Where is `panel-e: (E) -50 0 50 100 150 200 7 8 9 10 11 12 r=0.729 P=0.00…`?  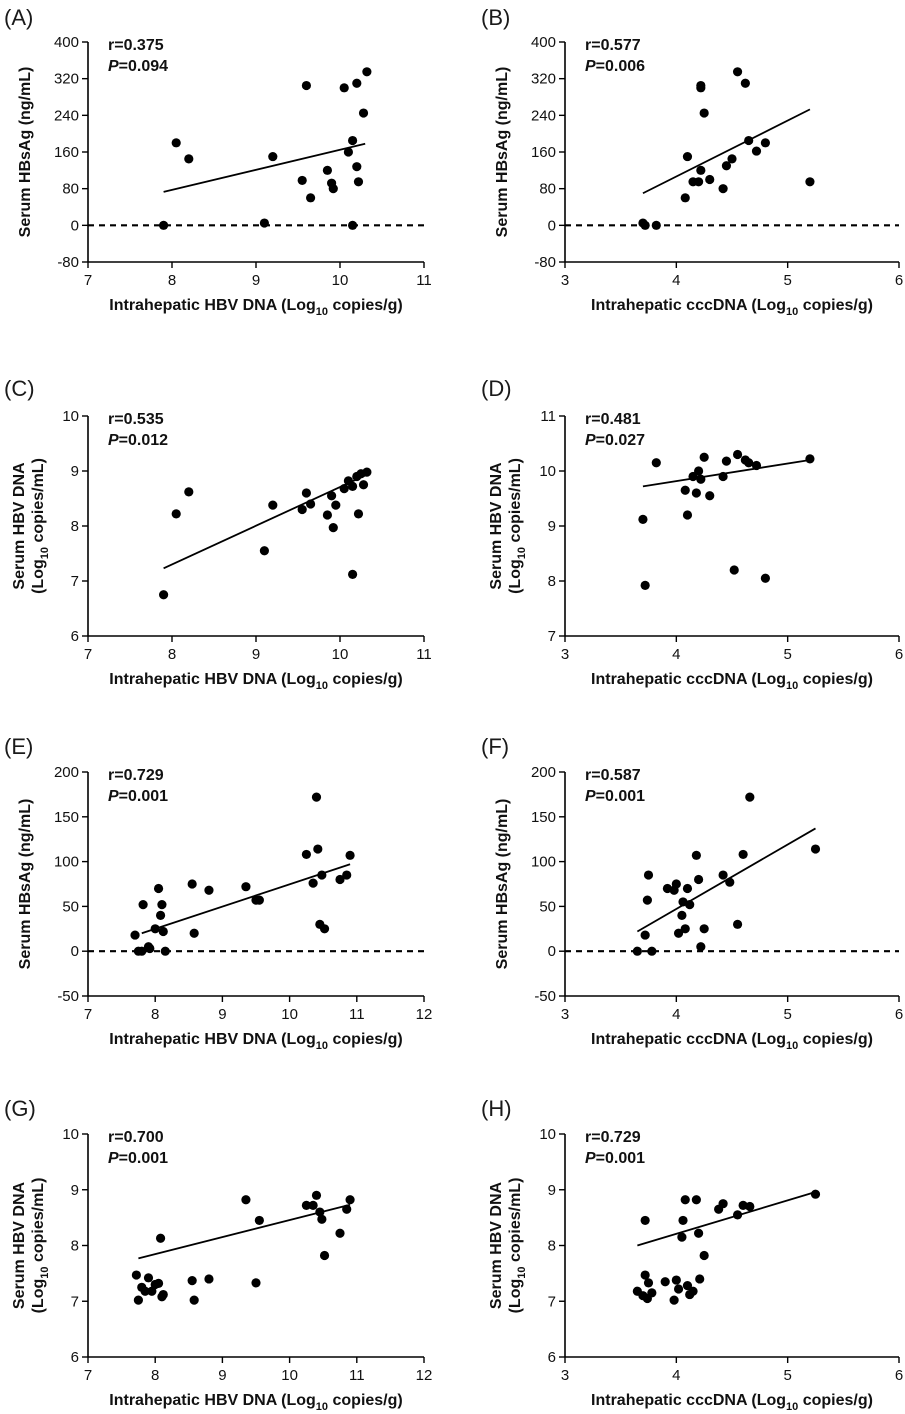
panel-e: (E) -50 0 50 100 150 200 7 8 9 10 11 12 r=0.729 P=0.00… is located at coordinates (218, 893).